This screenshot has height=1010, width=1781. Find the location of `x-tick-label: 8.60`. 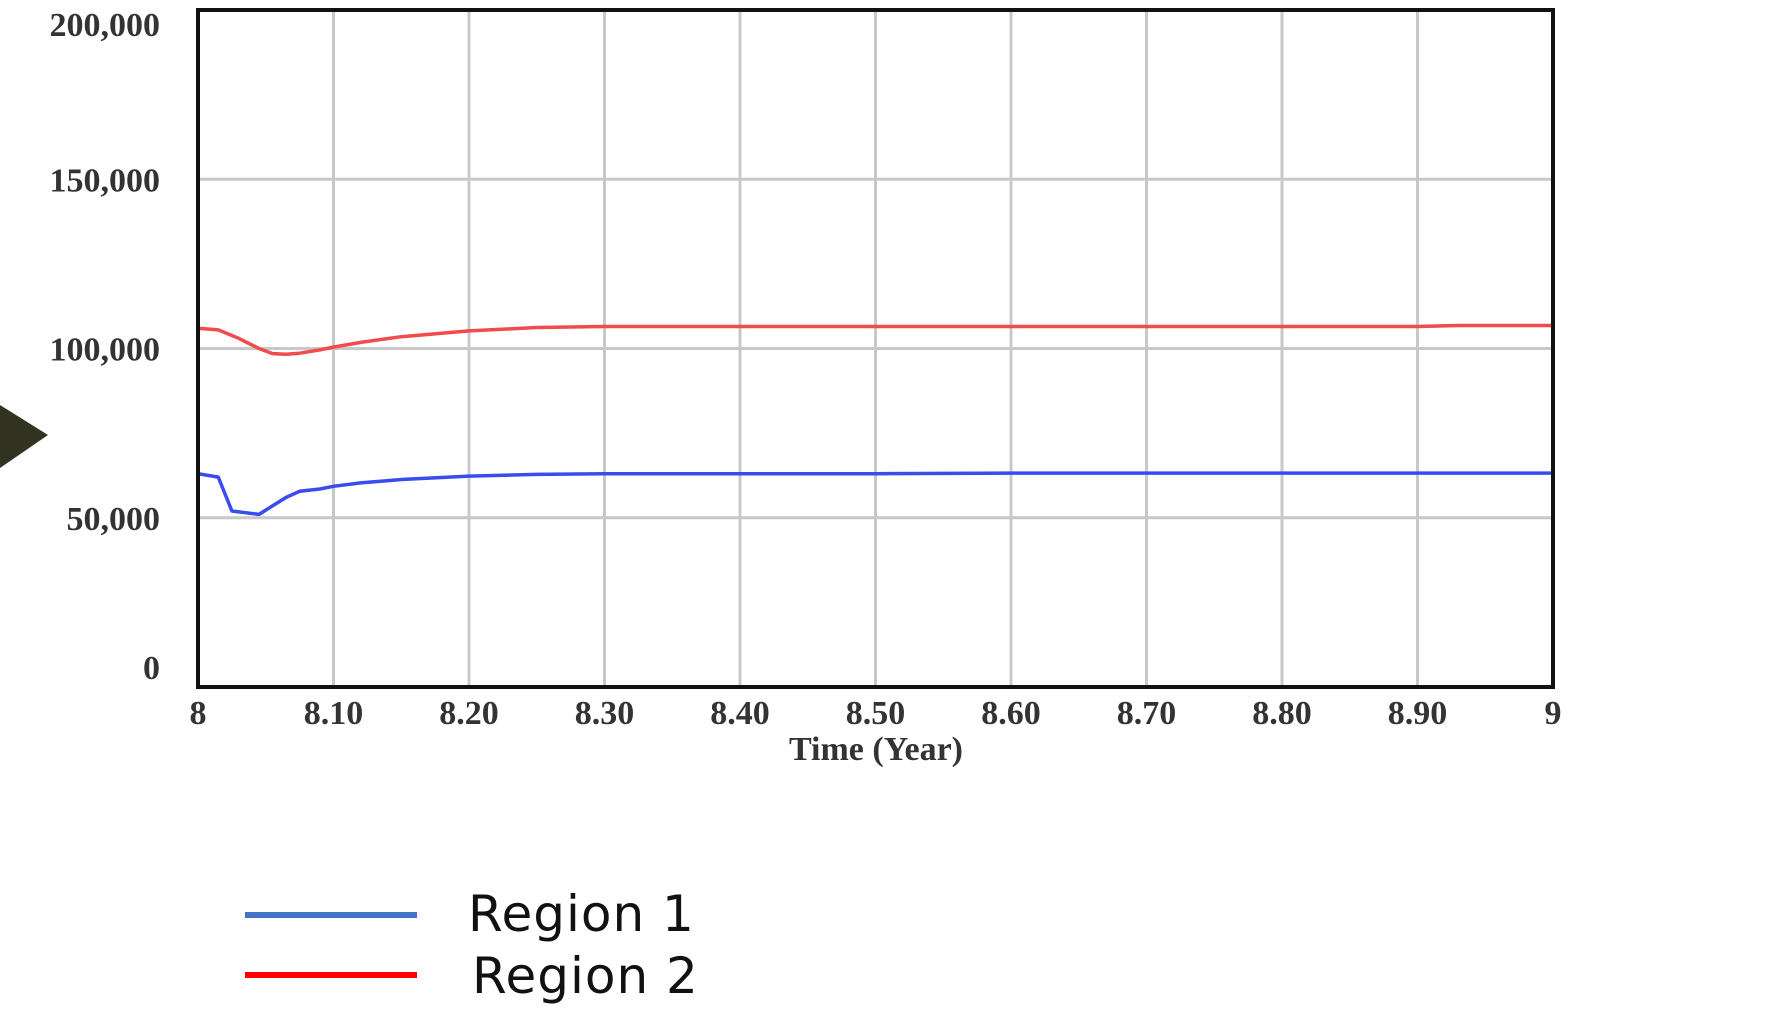

x-tick-label: 8.60 is located at coordinates (1011, 713).